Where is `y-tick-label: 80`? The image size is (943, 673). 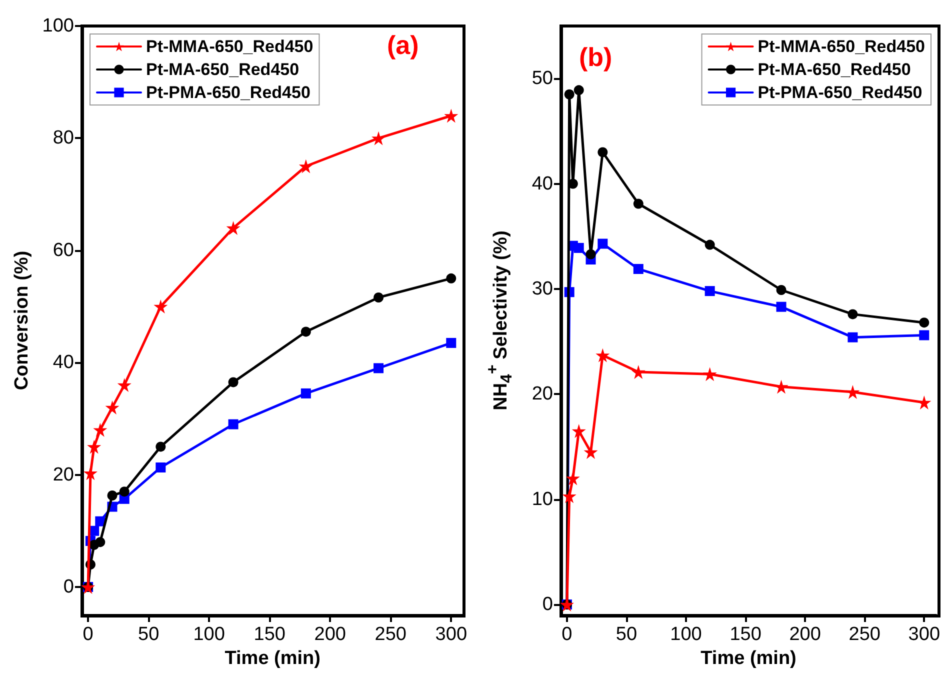
y-tick-label: 80 is located at coordinates (63, 138).